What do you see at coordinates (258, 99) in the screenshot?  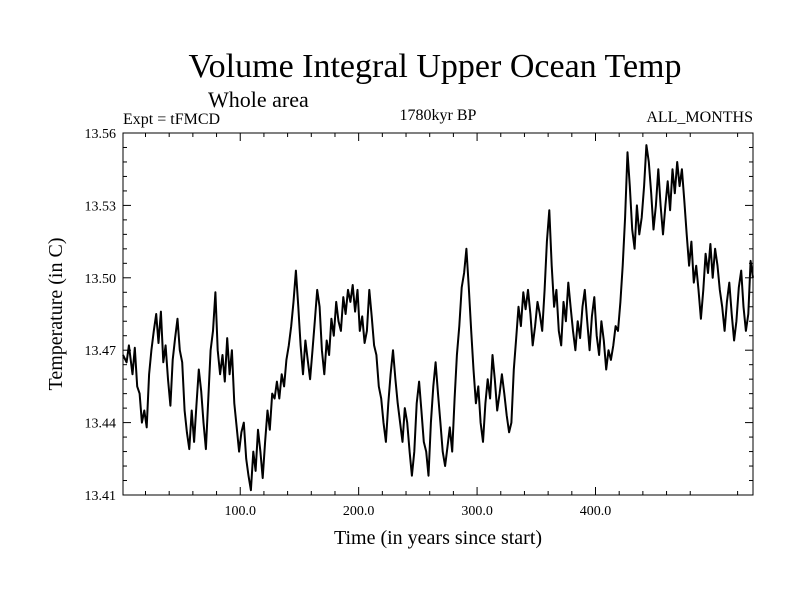 I see `chart-subtitle: Whole area` at bounding box center [258, 99].